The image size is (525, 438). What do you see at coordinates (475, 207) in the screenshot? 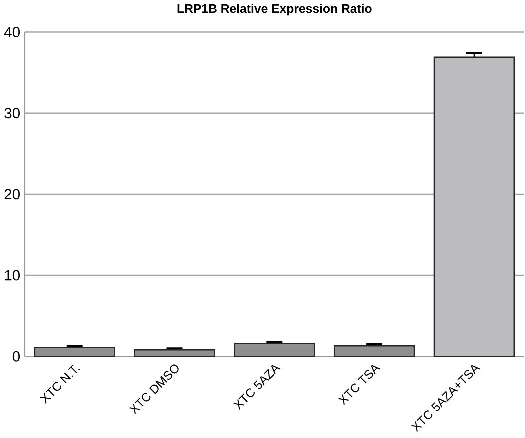
I see `bar` at bounding box center [475, 207].